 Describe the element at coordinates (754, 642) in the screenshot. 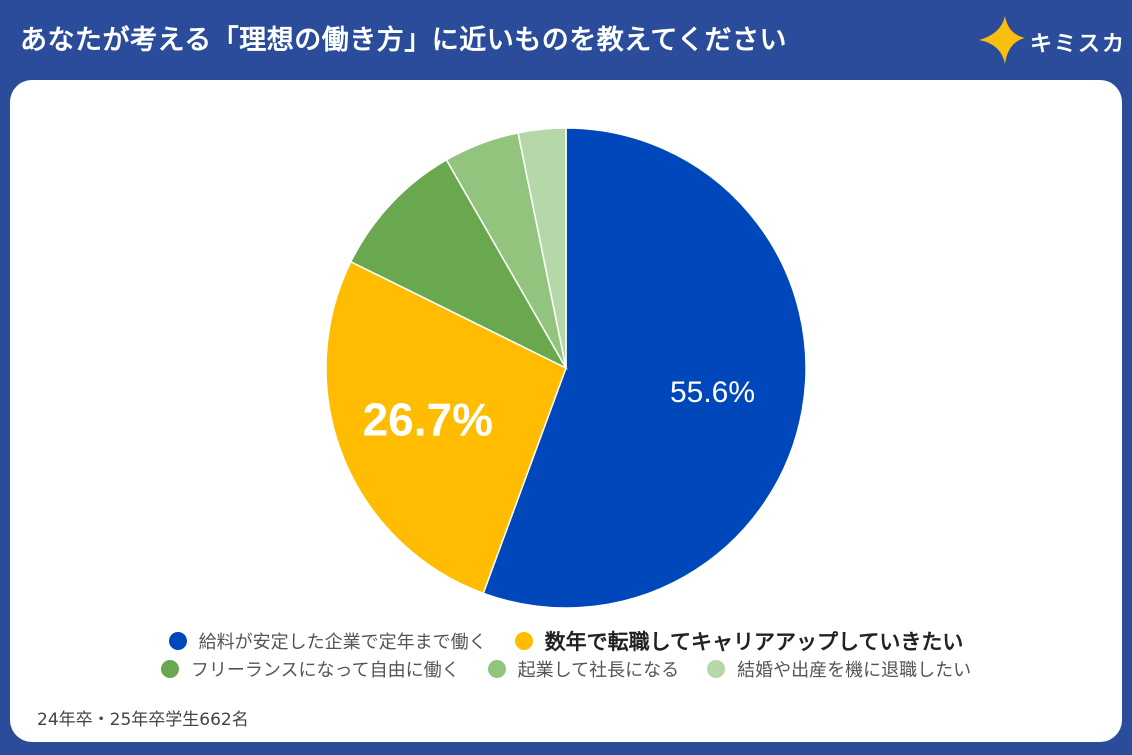

I see `legend-label: 数年で転職してキャリアアップしていきたい` at that location.